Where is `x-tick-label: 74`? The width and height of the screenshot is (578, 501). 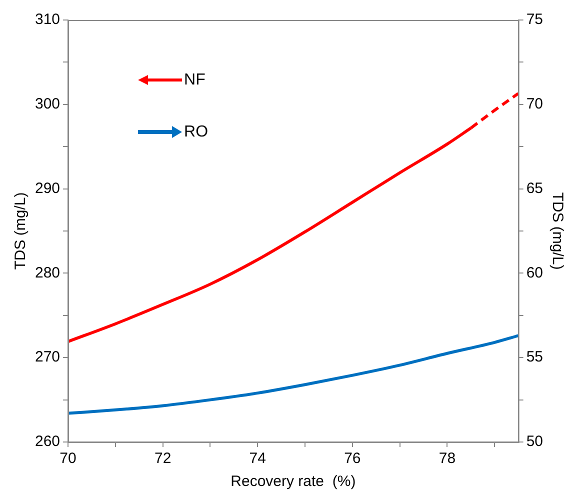
x-tick-label: 74 is located at coordinates (257, 459).